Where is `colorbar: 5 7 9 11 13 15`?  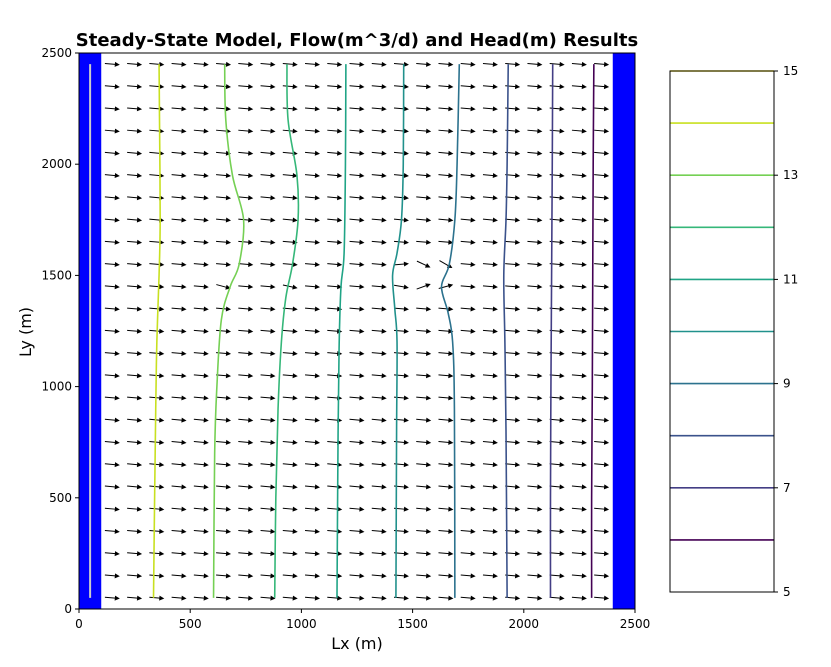 colorbar: 5 7 9 11 13 15 is located at coordinates (733, 331).